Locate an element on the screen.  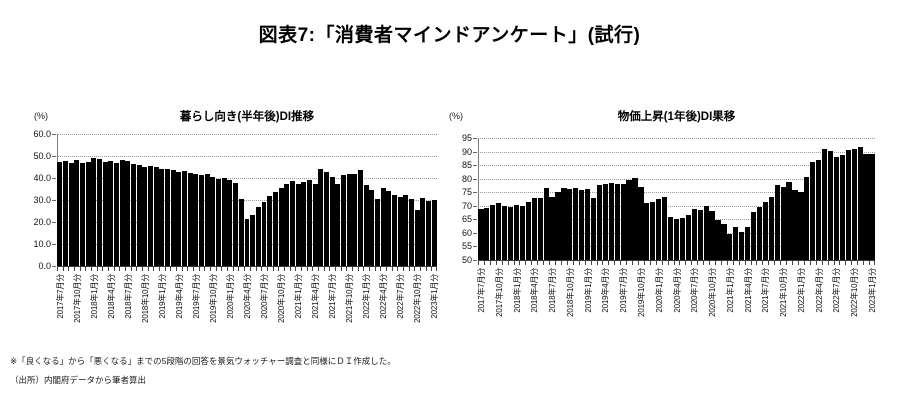
x-tick-label: 2022年4月分 is located at coordinates (819, 290).